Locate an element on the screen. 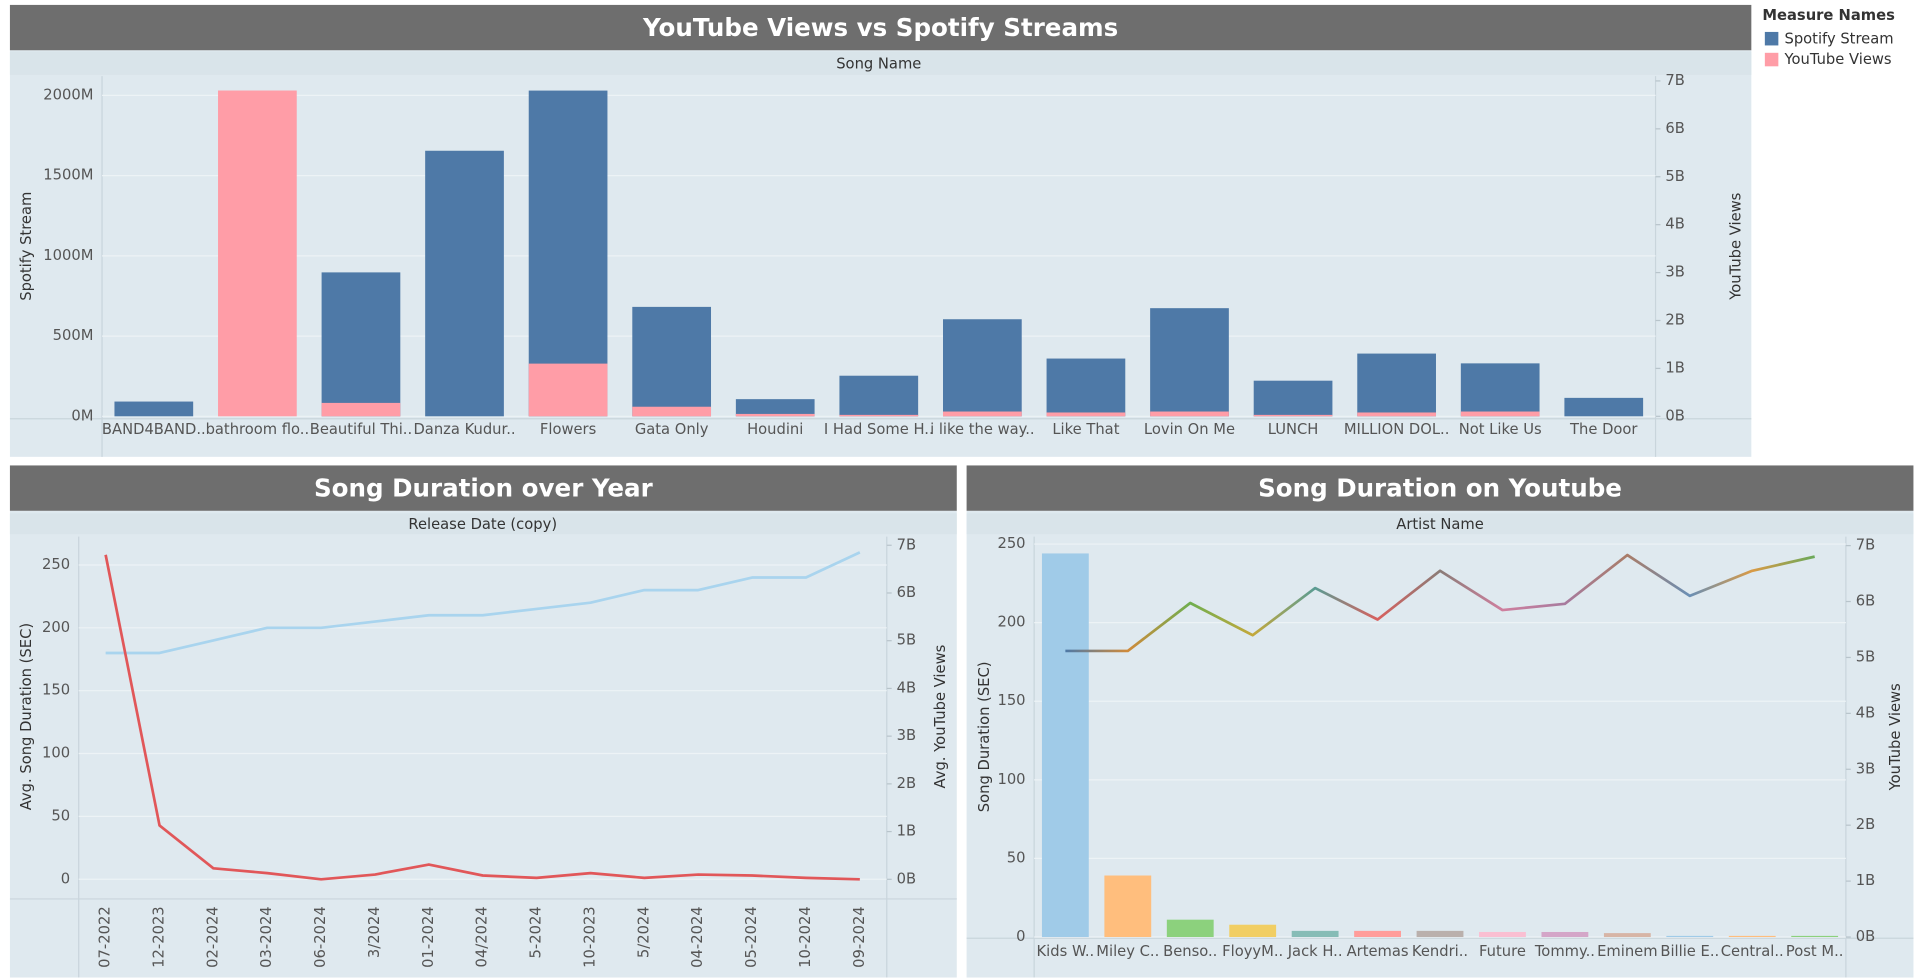  legend-label: Spotify Stream is located at coordinates (1838, 38).